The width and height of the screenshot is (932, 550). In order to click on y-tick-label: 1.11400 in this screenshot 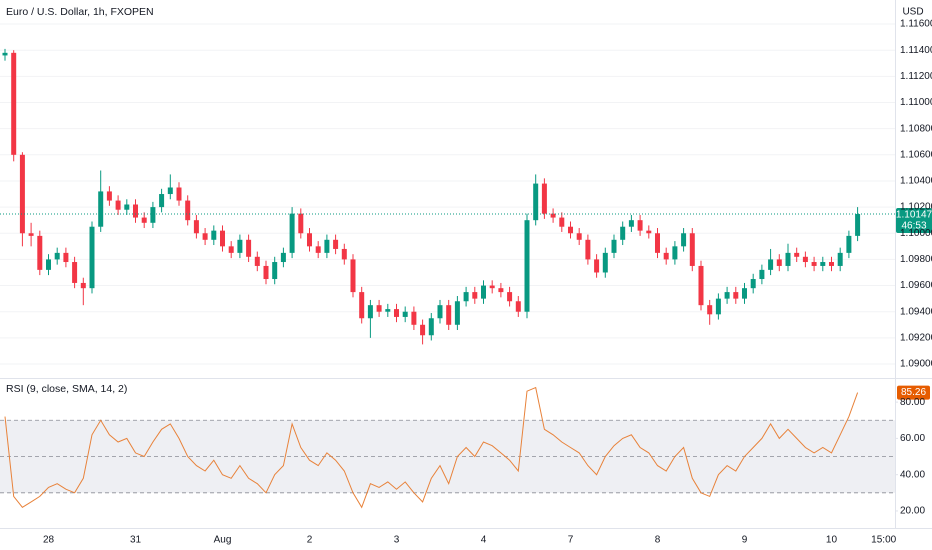, I will do `click(916, 50)`.